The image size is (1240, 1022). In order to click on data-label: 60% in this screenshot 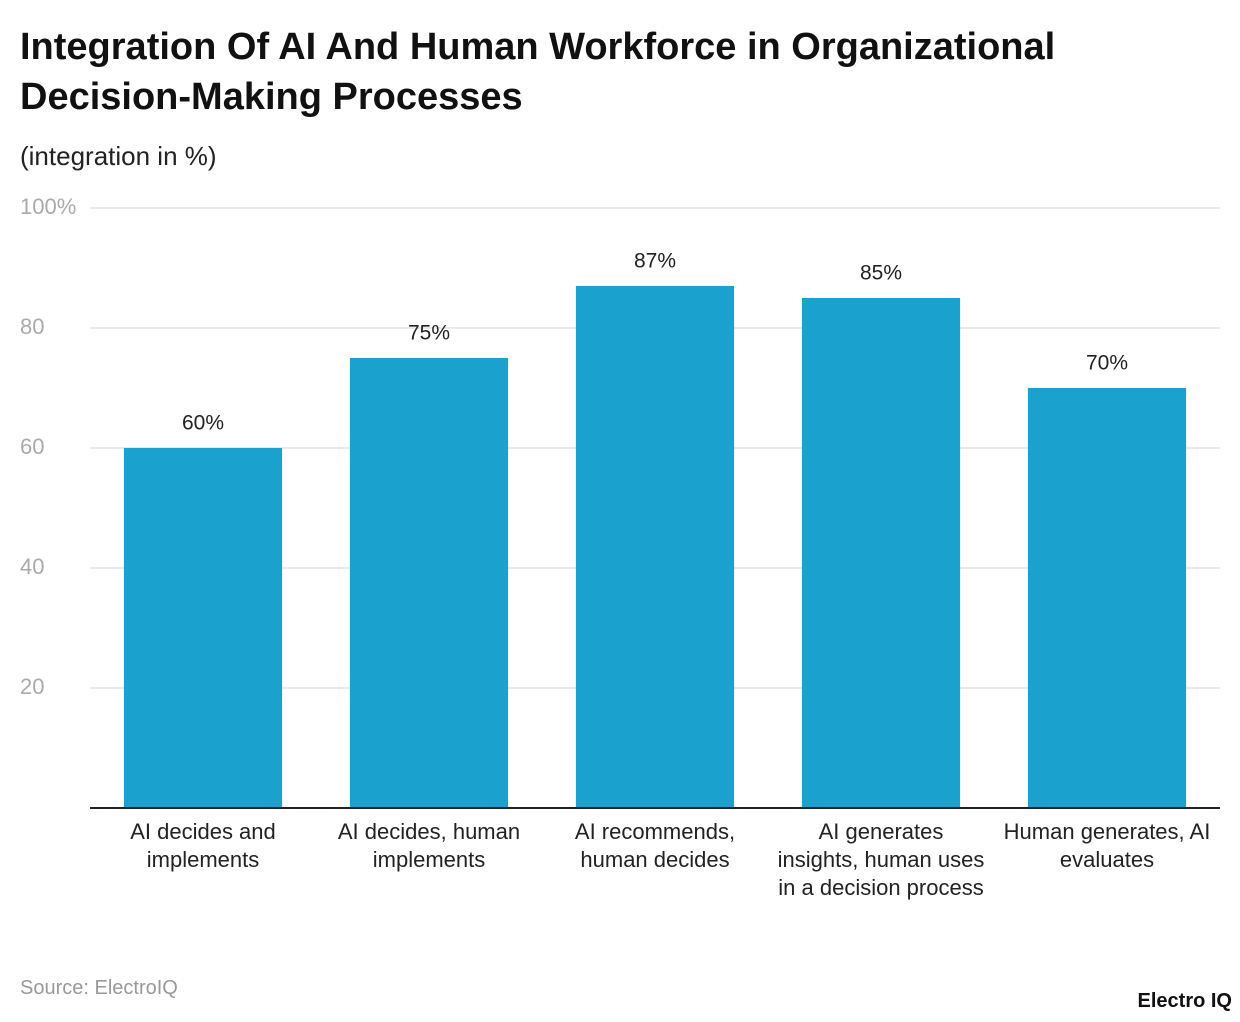, I will do `click(203, 423)`.